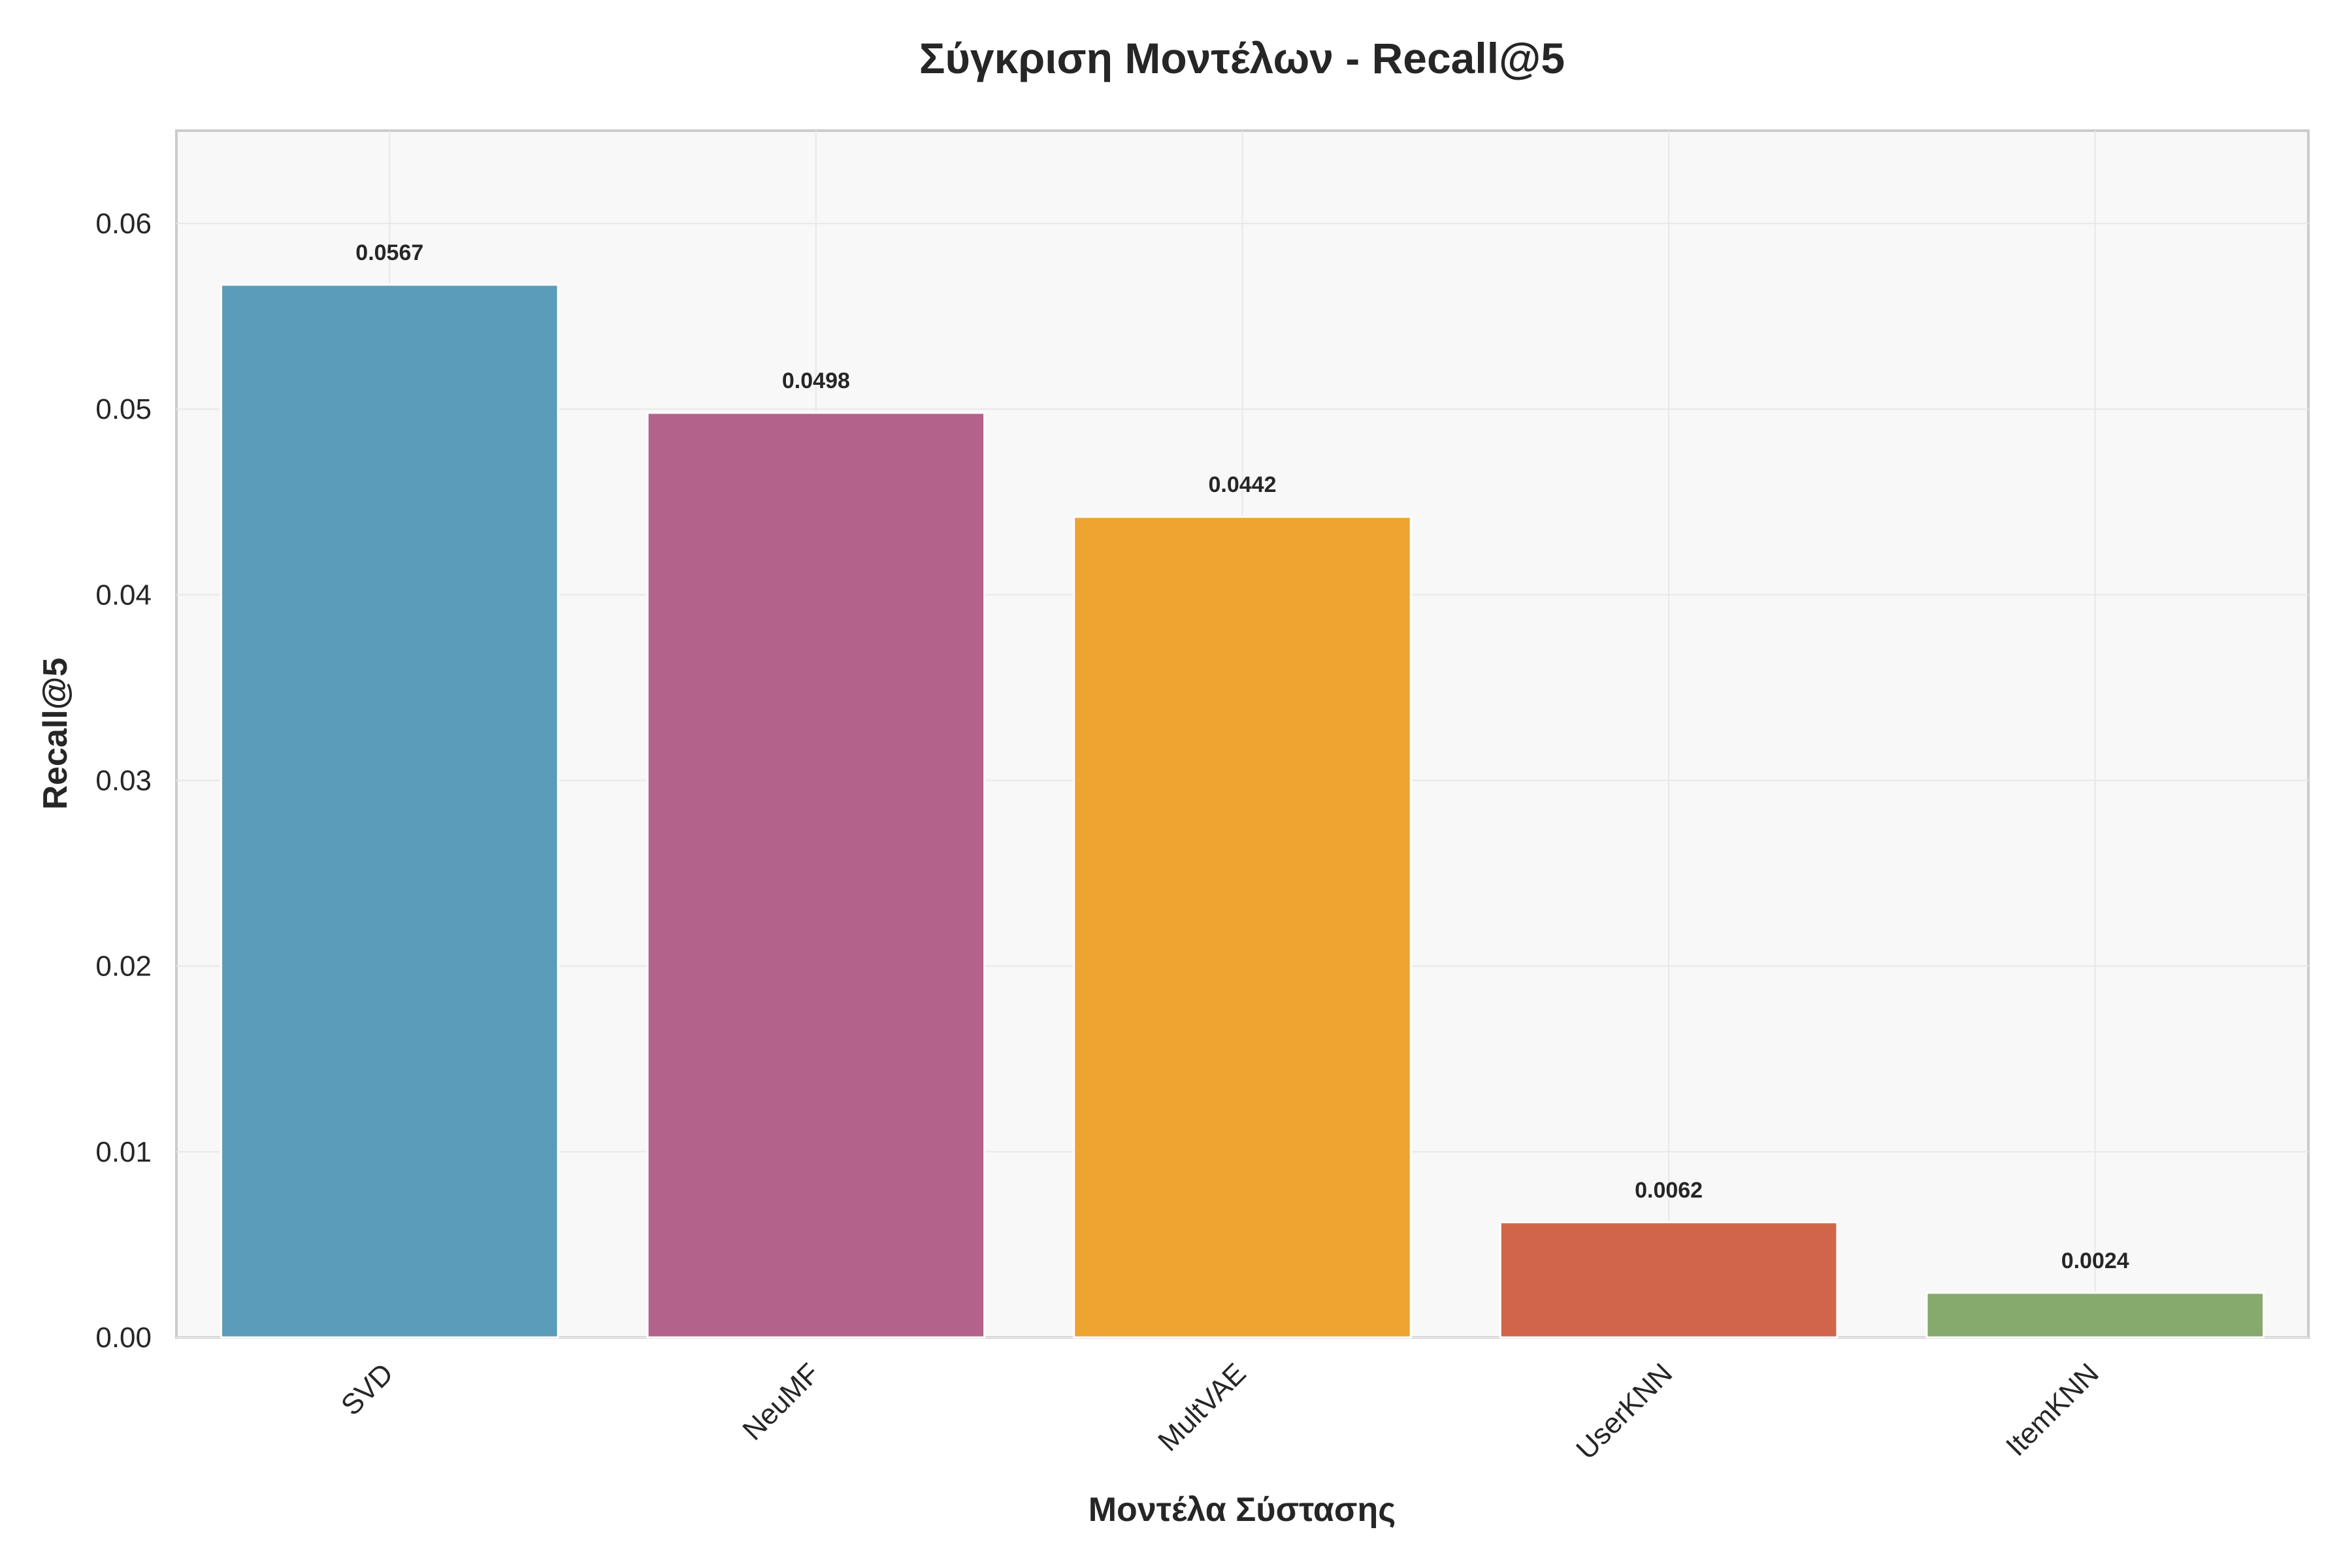  I want to click on bar-svd, so click(389, 811).